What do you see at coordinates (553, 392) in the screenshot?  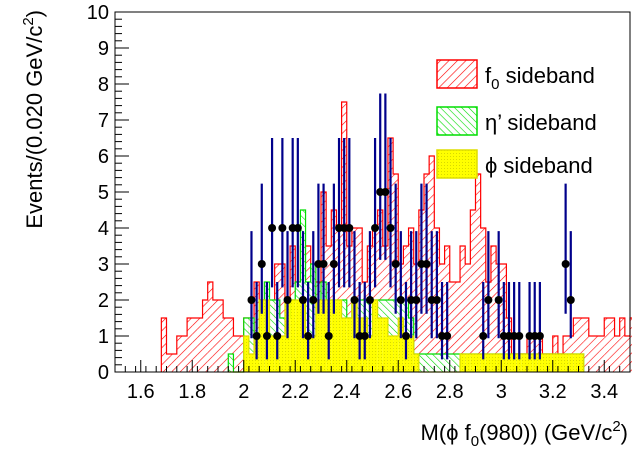 I see `x-tick-label: 3.2` at bounding box center [553, 392].